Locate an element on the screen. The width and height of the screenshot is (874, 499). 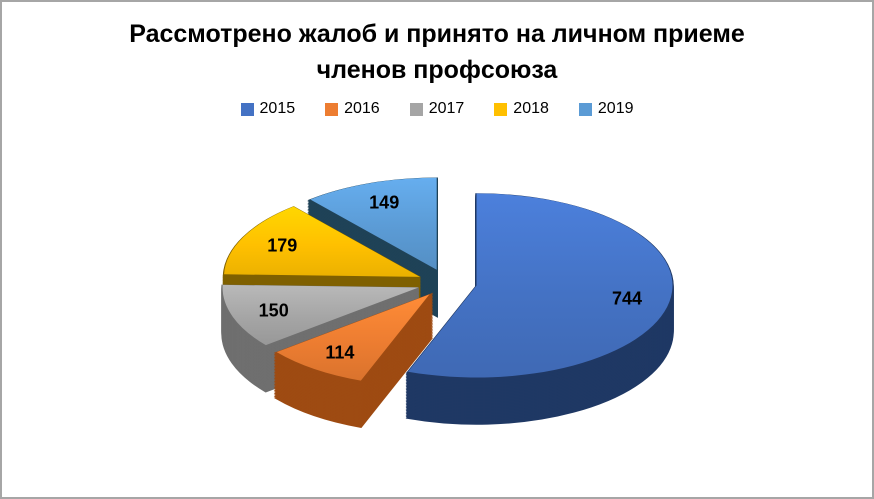
data-label-2018: 179 is located at coordinates (282, 246).